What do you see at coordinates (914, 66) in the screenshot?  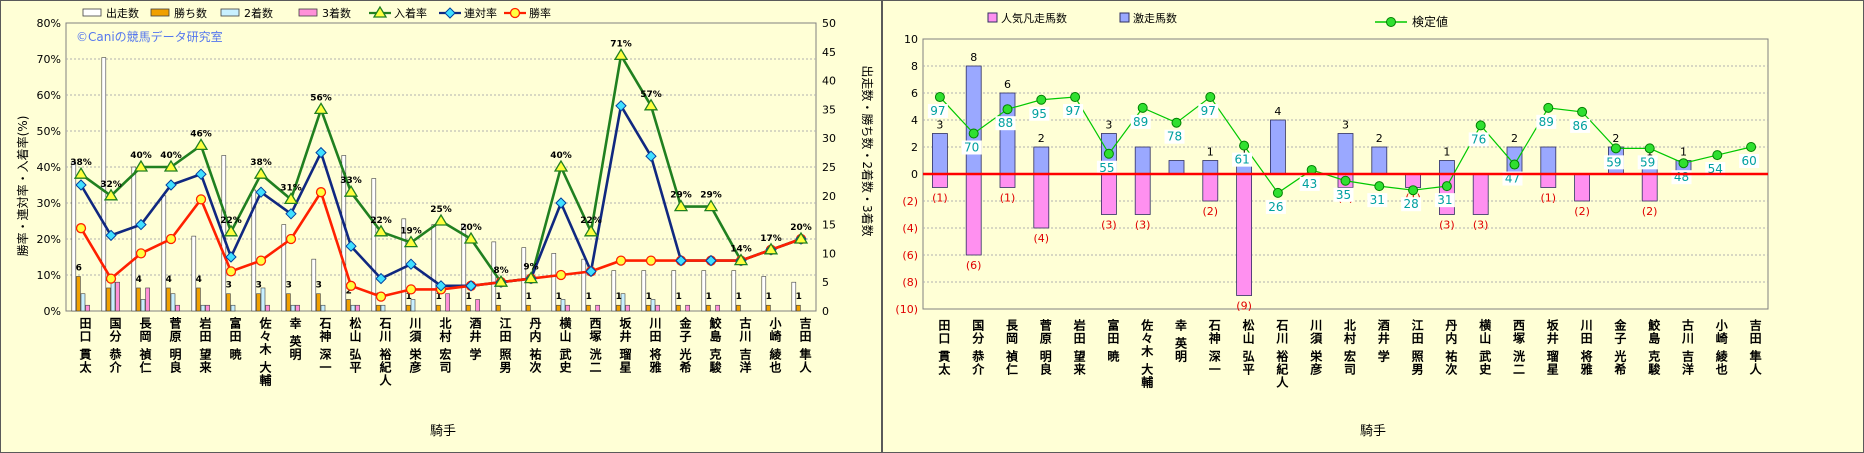 I see `y-tick-label: 8` at bounding box center [914, 66].